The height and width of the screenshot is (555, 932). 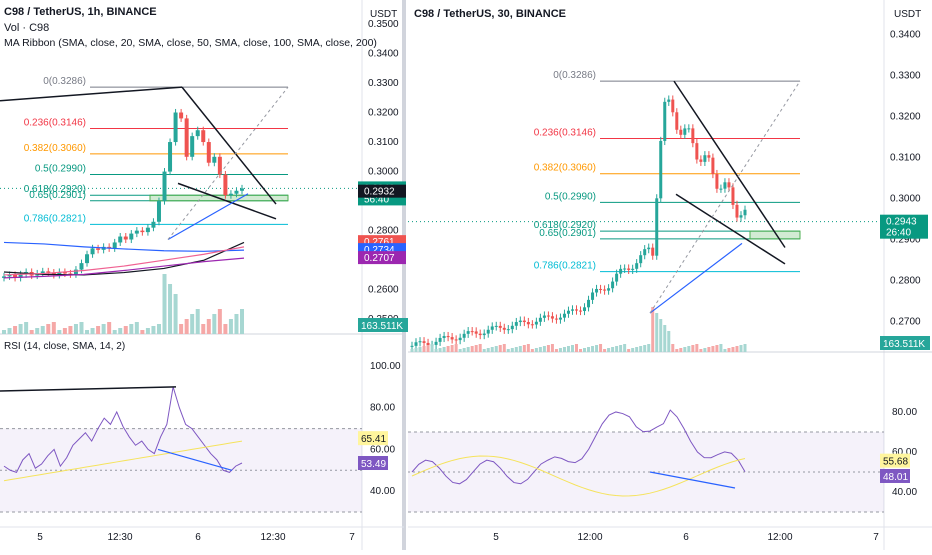 What do you see at coordinates (904, 452) in the screenshot?
I see `right-rsi-tick: 60.00` at bounding box center [904, 452].